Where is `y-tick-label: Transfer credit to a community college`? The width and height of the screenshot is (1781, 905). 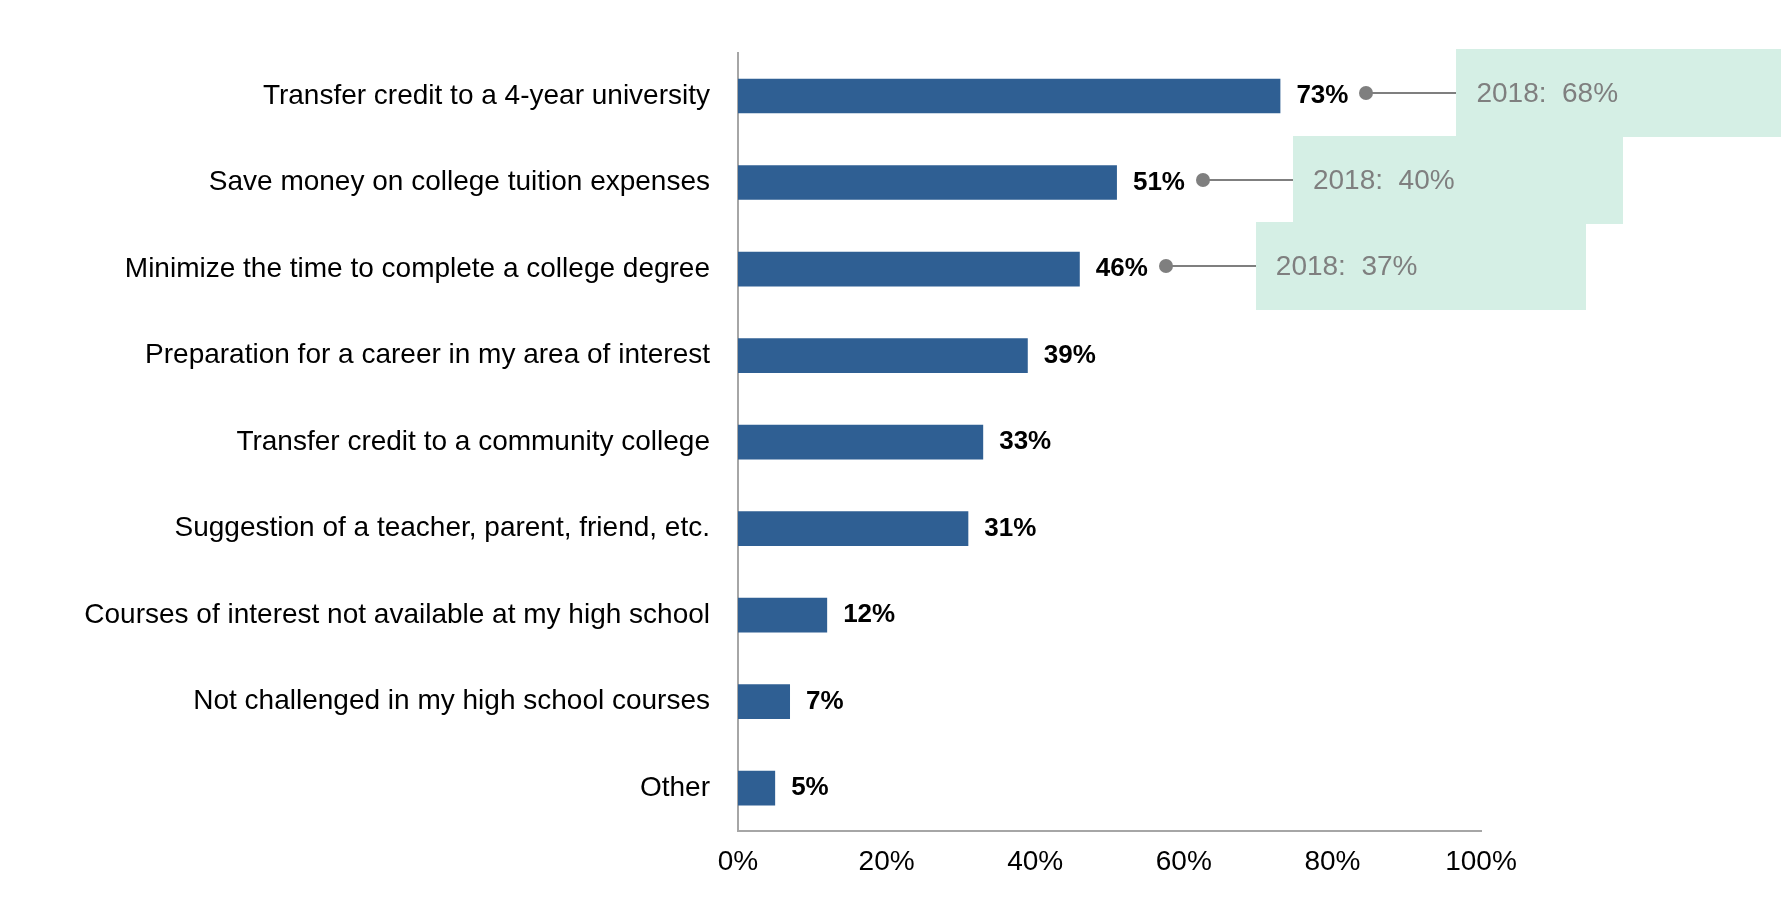
y-tick-label: Transfer credit to a community college is located at coordinates (473, 440).